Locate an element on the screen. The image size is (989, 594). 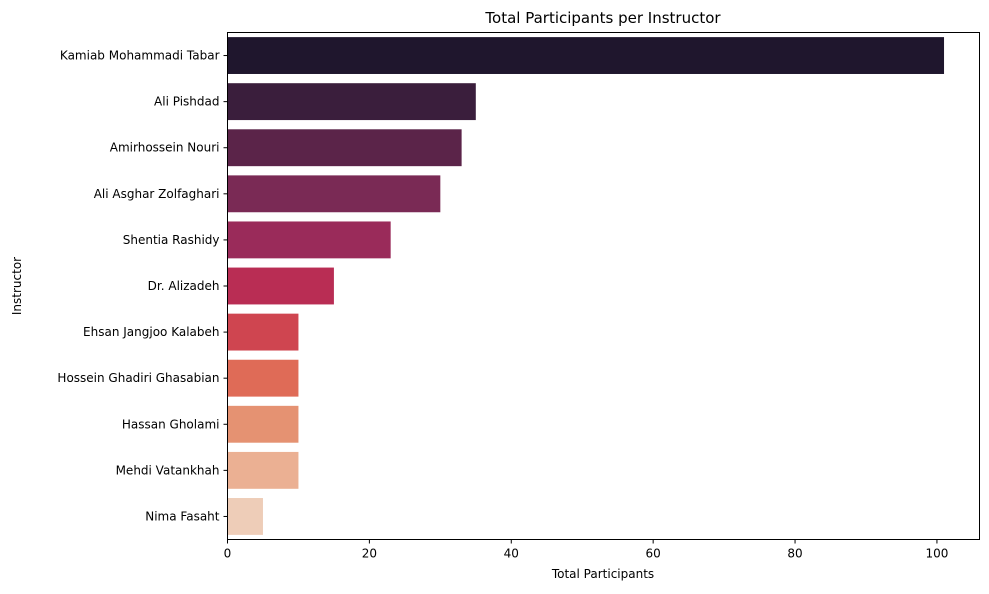
chart-title: Total Participants per Instructor is located at coordinates (602, 18).